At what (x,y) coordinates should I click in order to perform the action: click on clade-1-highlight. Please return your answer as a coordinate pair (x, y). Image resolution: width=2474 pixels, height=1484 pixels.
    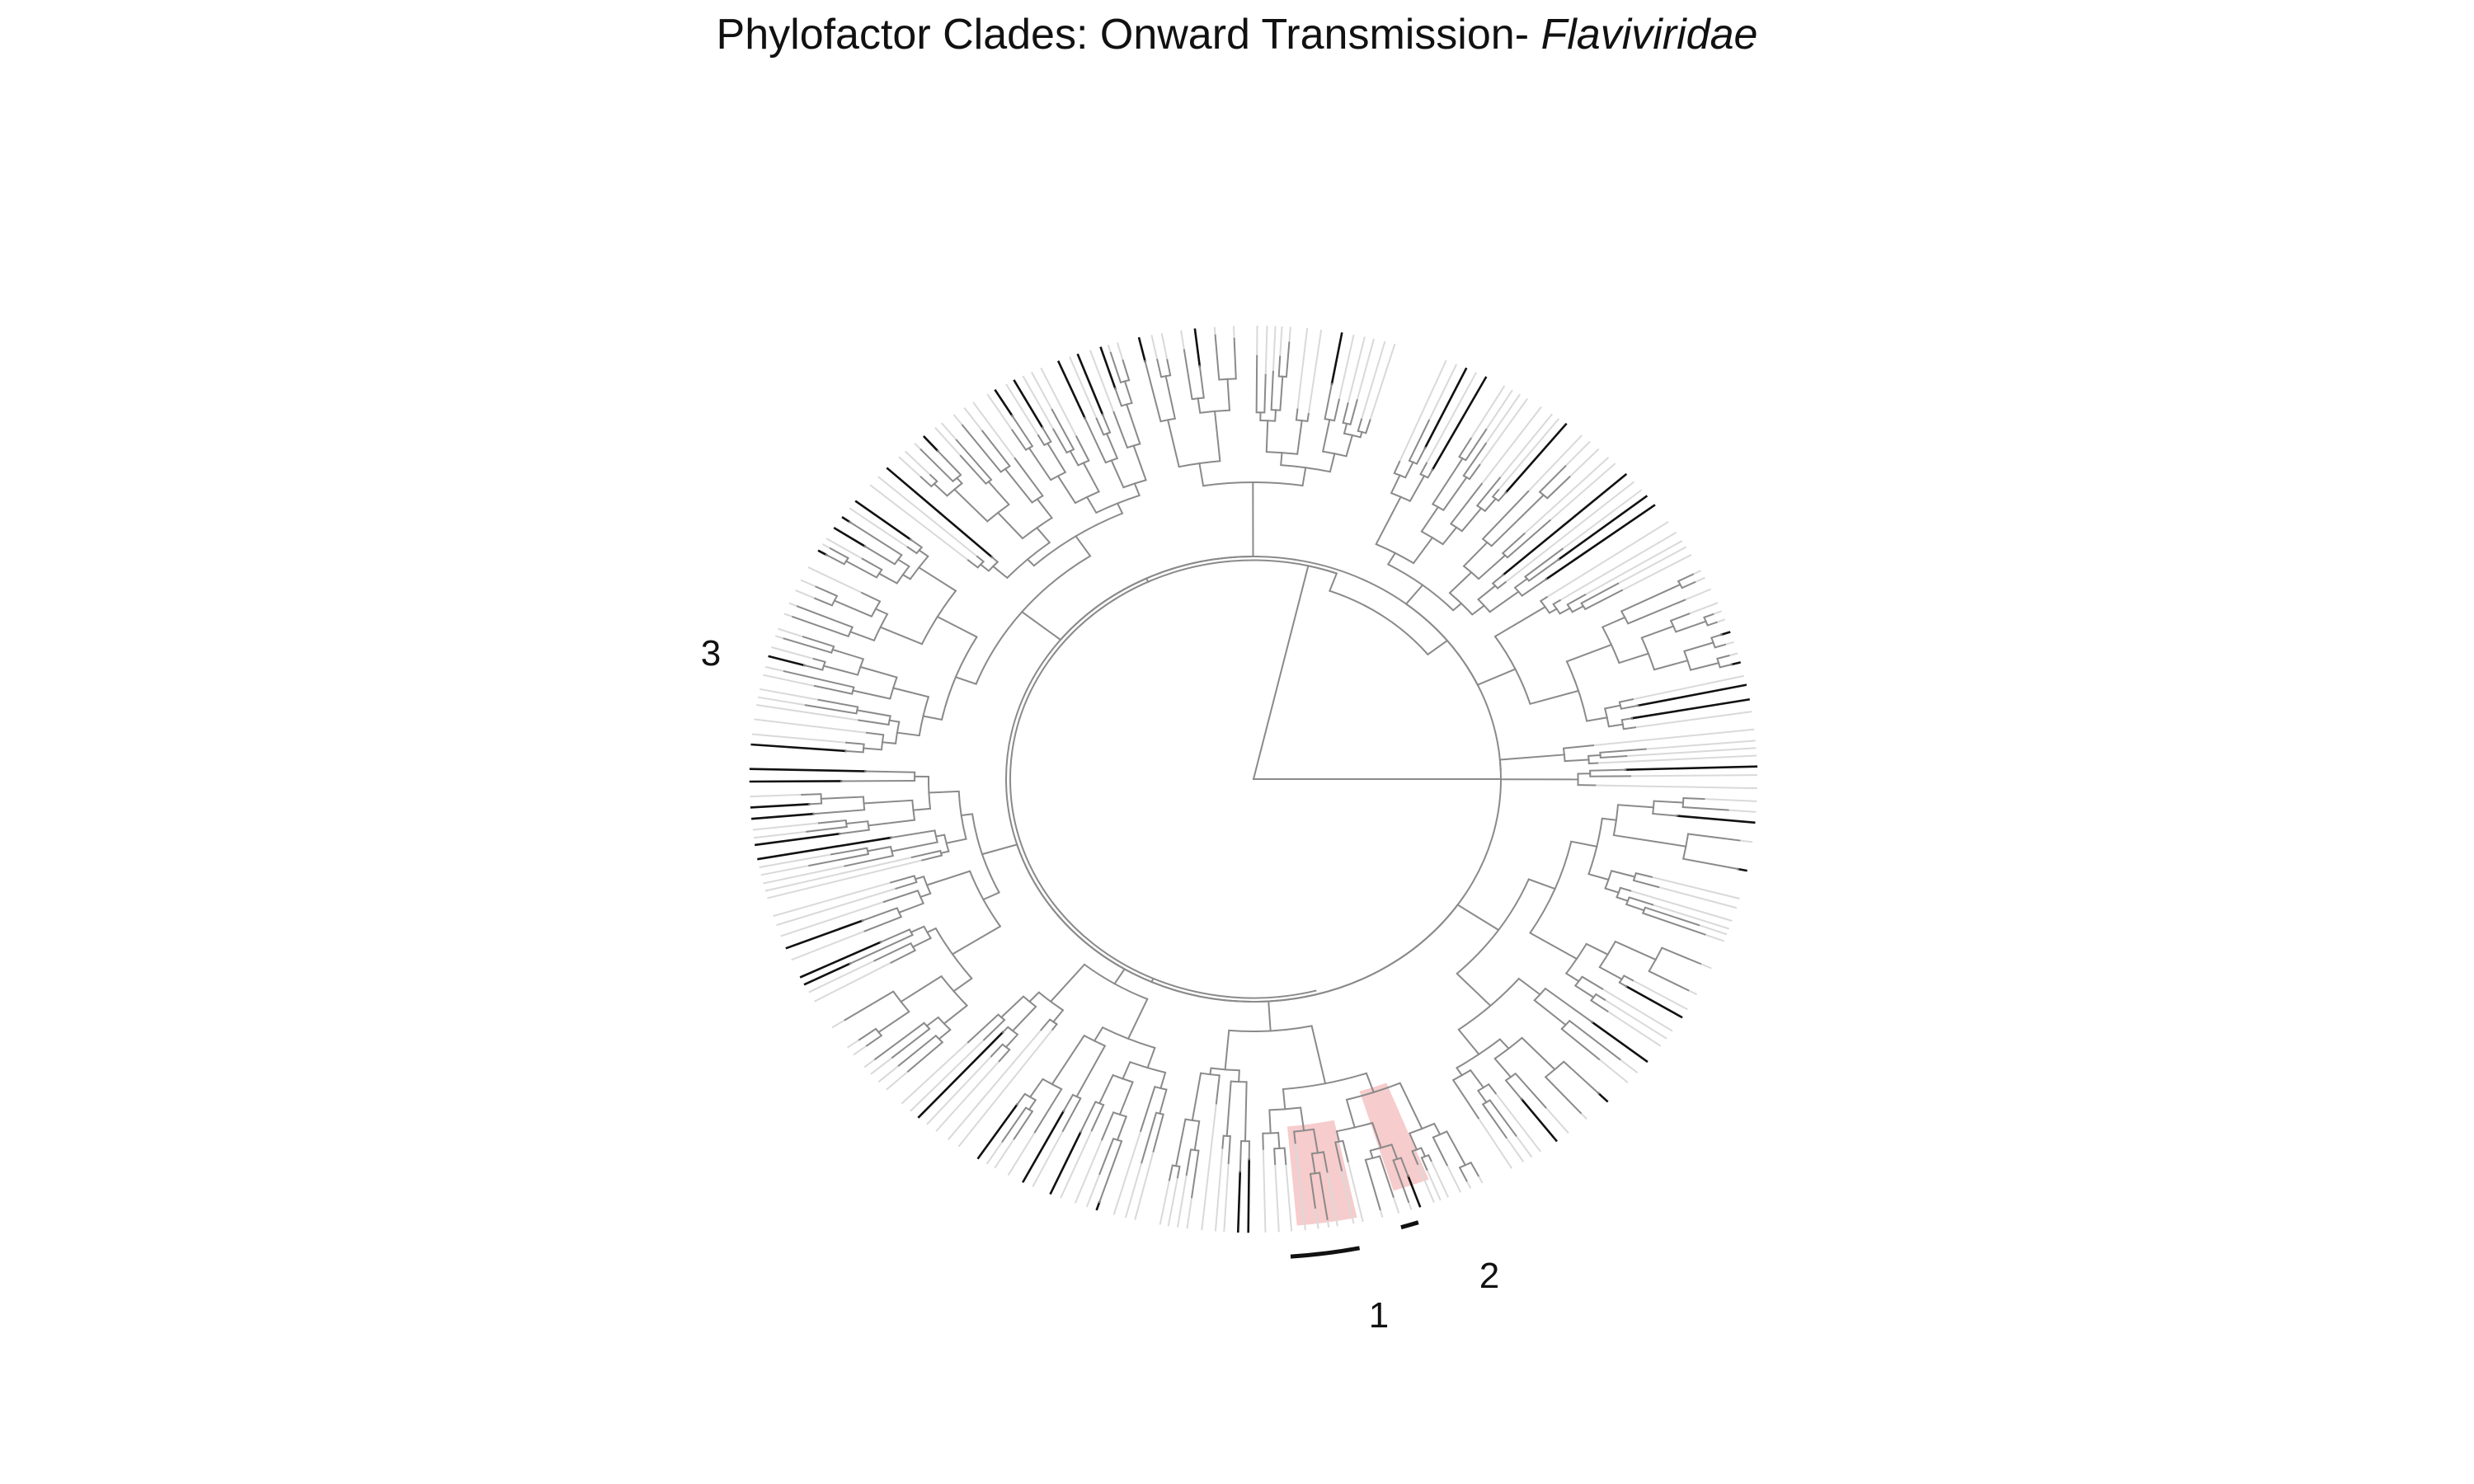
    Looking at the image, I should click on (1321, 1173).